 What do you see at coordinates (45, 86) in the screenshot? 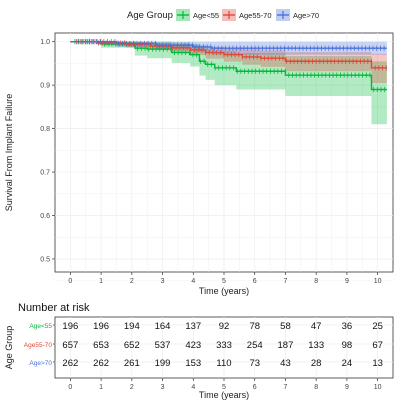
I see `y-tick-label: 0.9` at bounding box center [45, 86].